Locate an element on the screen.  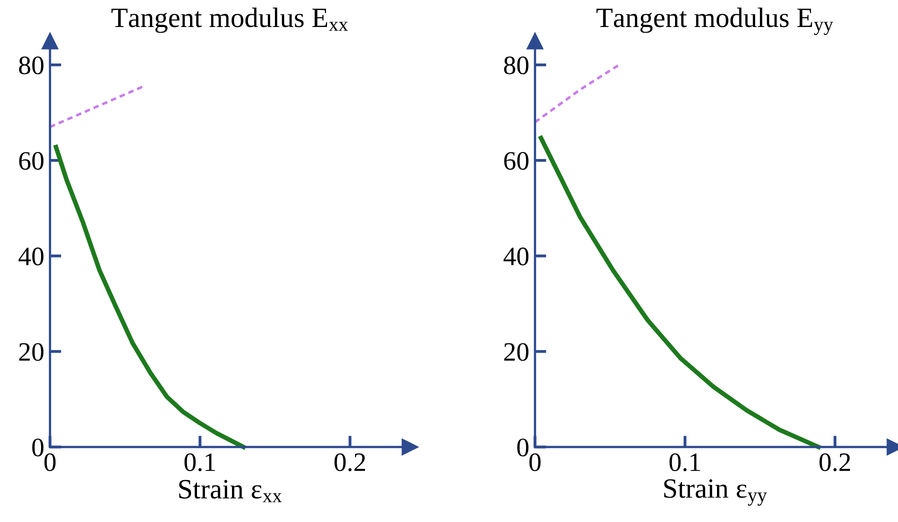
x-axis-title: Strain ε$_{xx}$ is located at coordinates (230, 491).